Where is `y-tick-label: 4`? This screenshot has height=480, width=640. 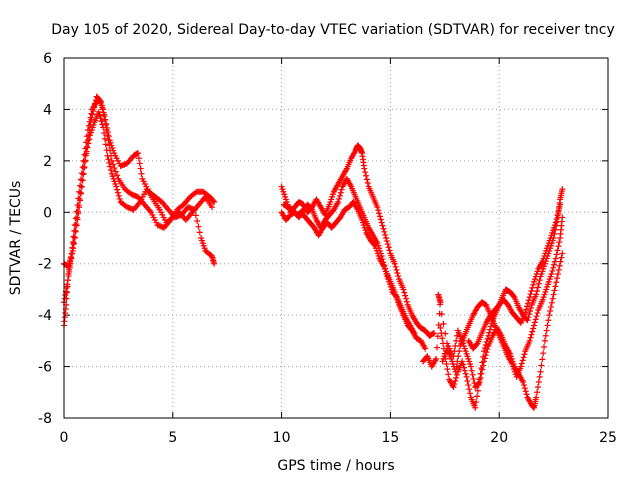
y-tick-label: 4 is located at coordinates (47, 110).